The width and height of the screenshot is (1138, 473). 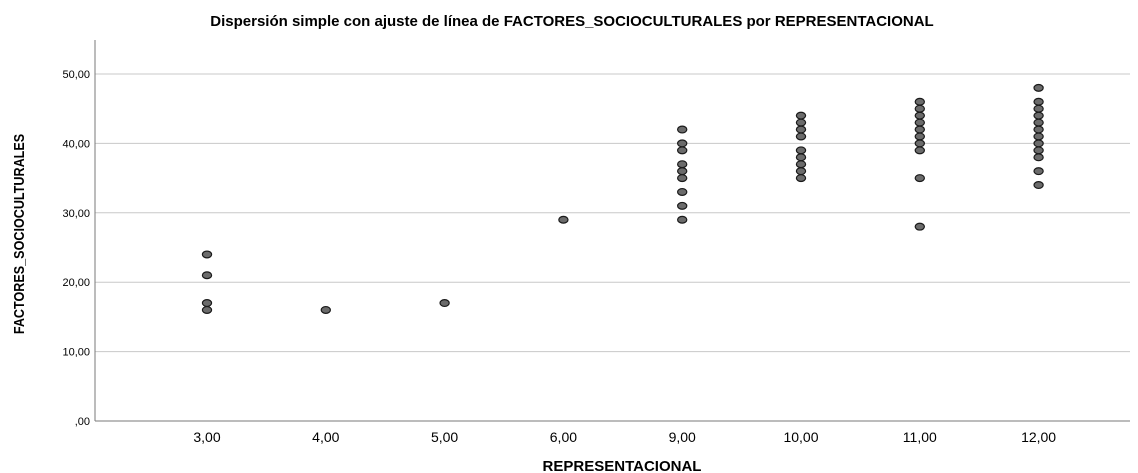 I want to click on x-tick-label: 6,00, so click(x=563, y=437).